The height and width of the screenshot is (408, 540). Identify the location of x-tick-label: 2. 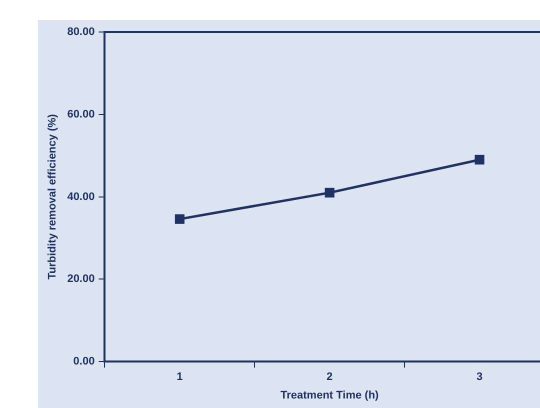
(329, 377).